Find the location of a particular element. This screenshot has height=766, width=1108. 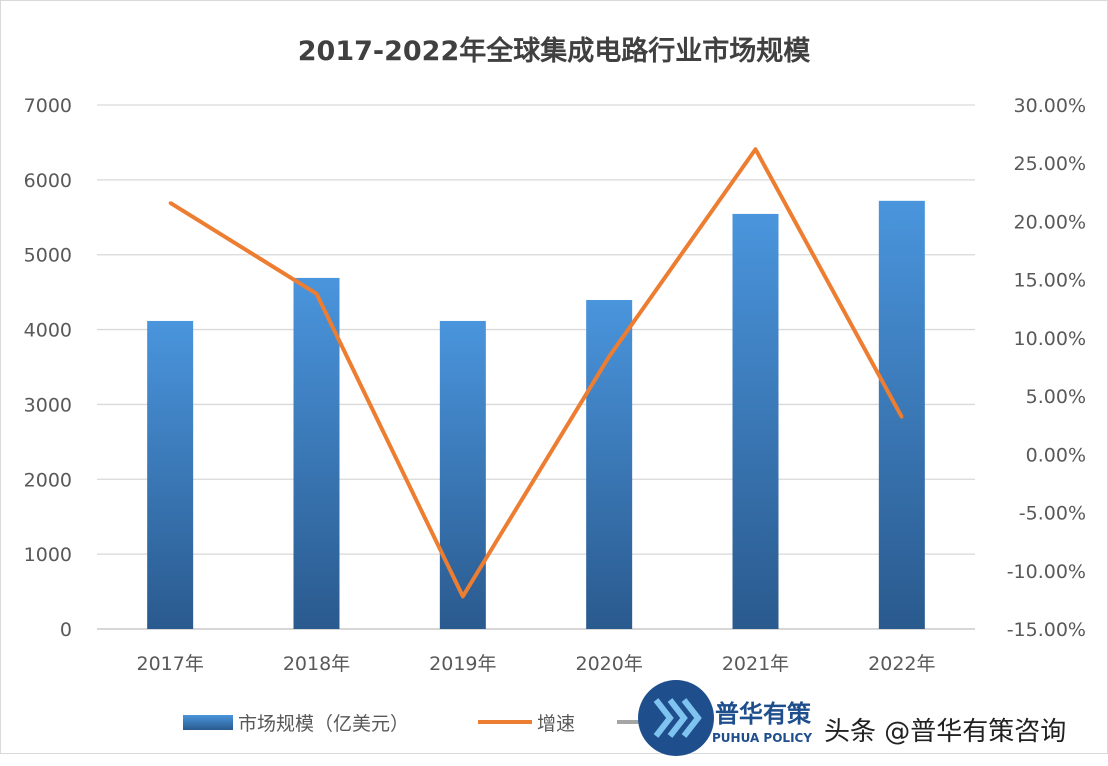

y-left-tick-label: 0 is located at coordinates (66, 630).